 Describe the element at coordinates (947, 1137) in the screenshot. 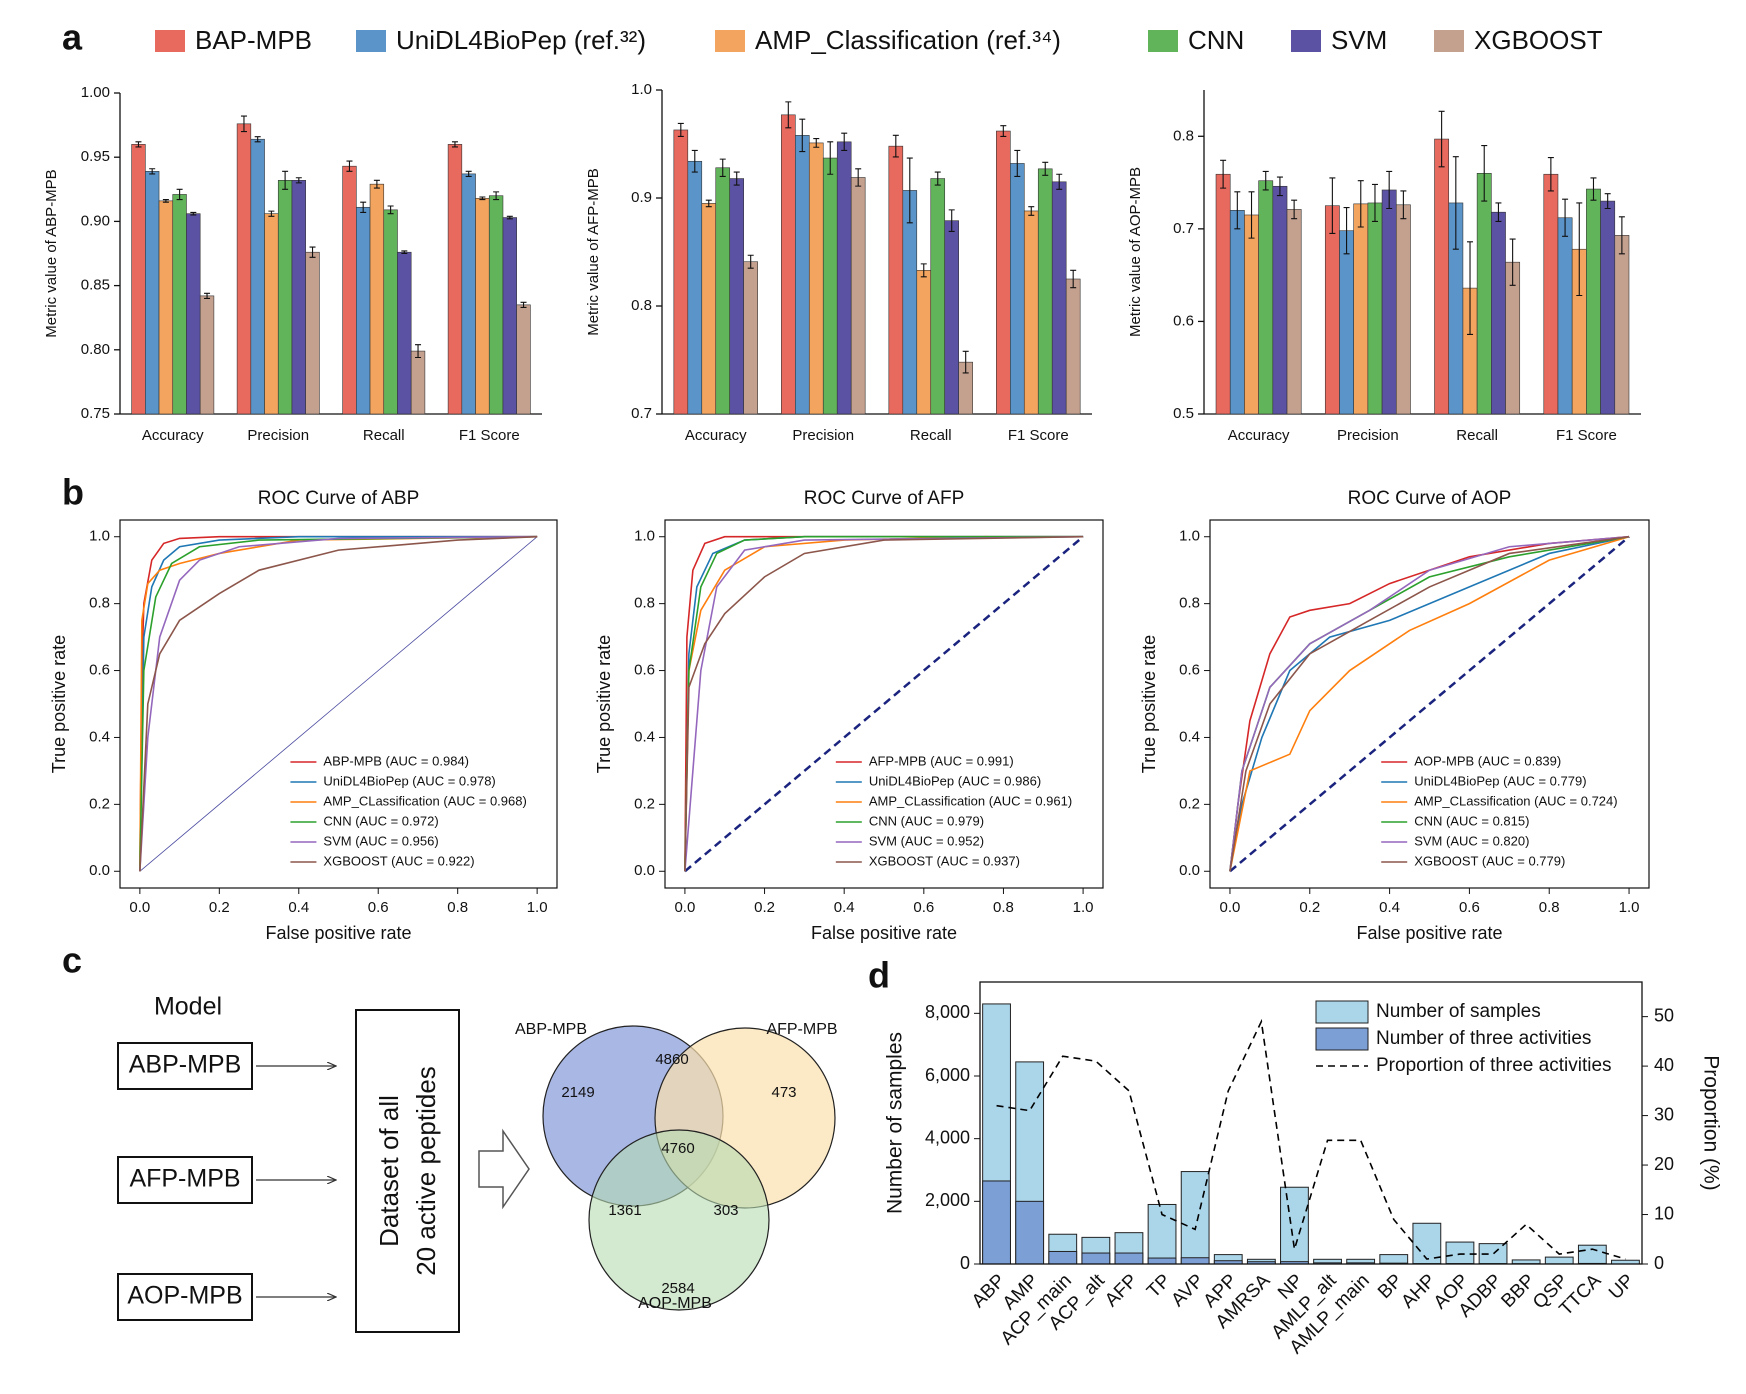

I see `y-tick-label: 4,000` at that location.